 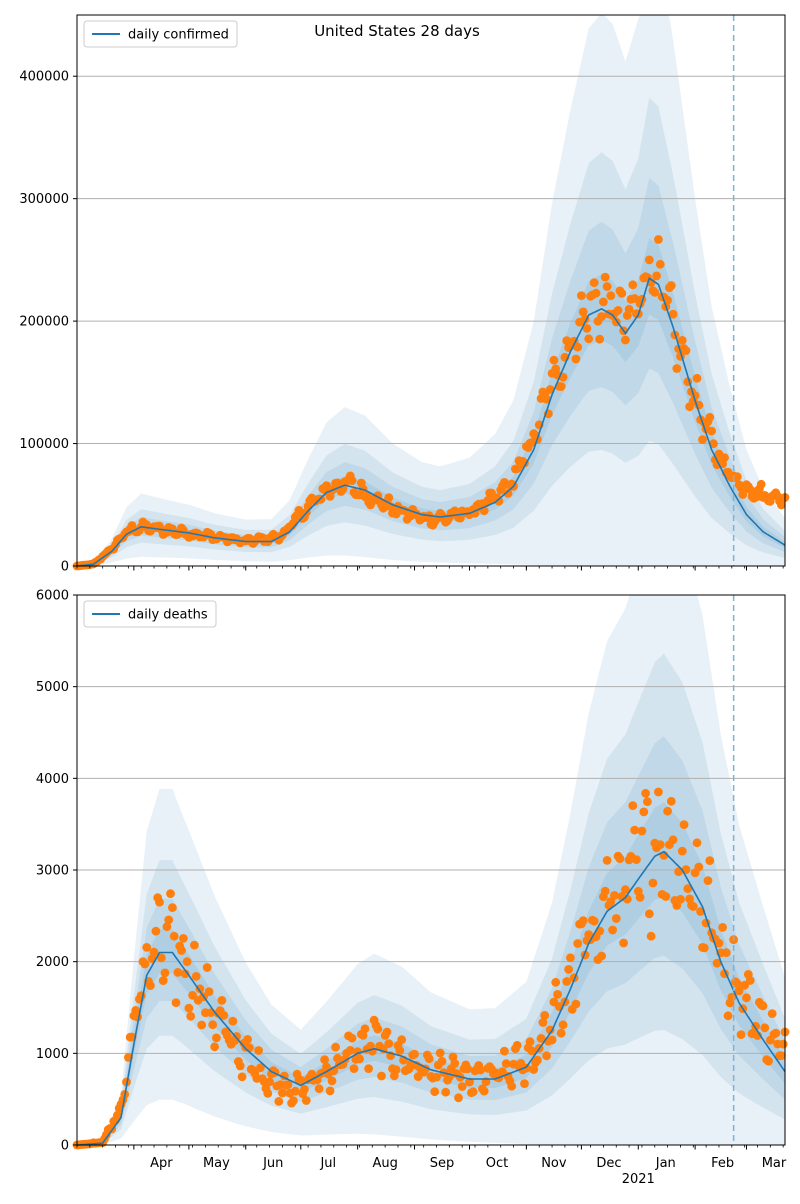 I want to click on confirmed-y-axis: 0 100000 200000 300000 400000, so click(x=48, y=322).